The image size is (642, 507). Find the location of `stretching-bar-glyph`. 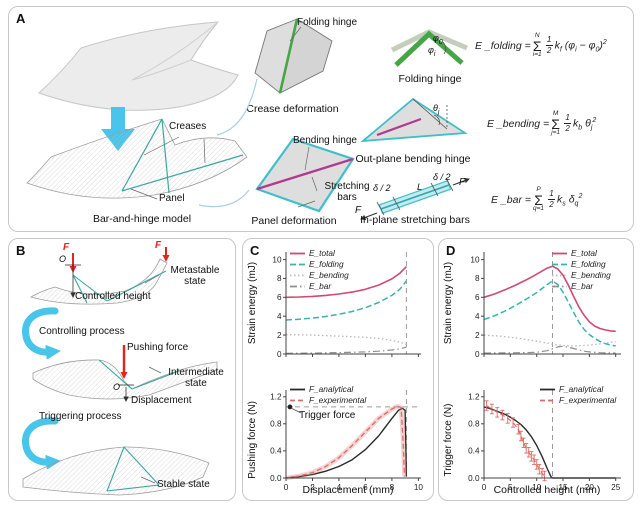

stretching-bar-glyph is located at coordinates (415, 198).